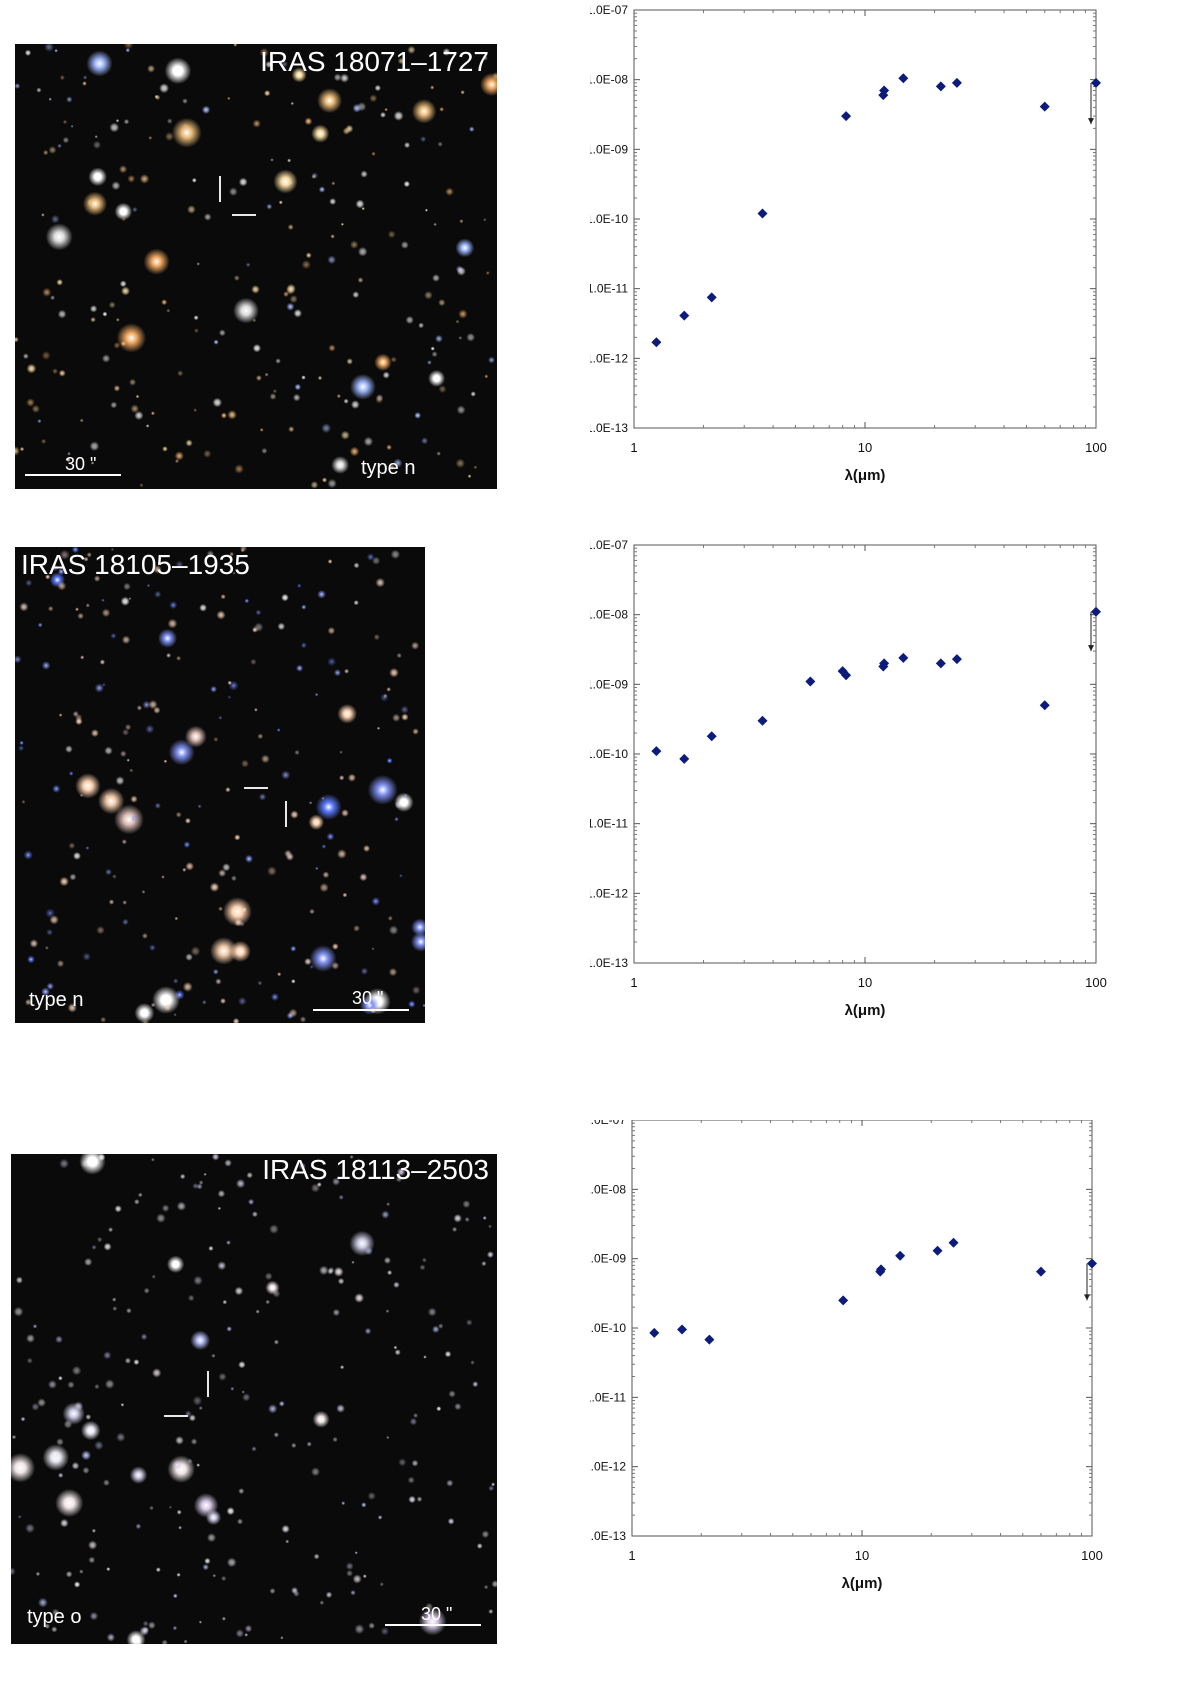 The width and height of the screenshot is (1200, 1688). I want to click on type-label: type n, so click(56, 1000).